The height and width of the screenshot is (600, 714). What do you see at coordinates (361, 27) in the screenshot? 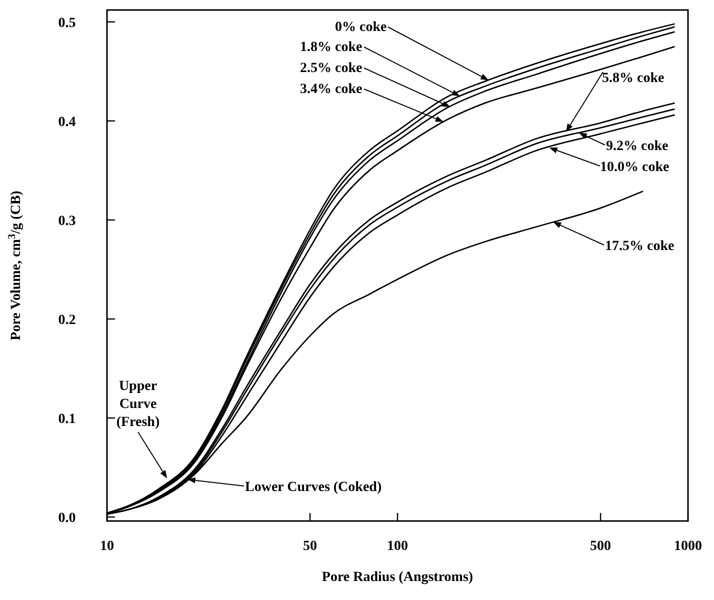
I see `annotation: 0% coke` at bounding box center [361, 27].